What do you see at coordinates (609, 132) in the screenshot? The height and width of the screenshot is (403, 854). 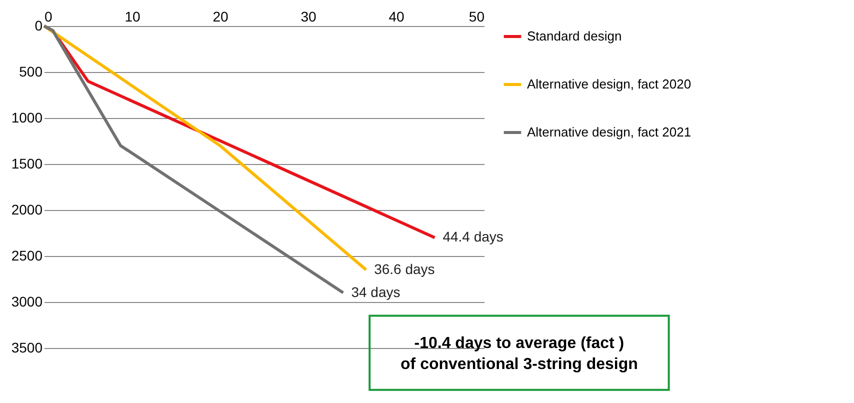 I see `legend-label: Alternative design, fact 2021` at bounding box center [609, 132].